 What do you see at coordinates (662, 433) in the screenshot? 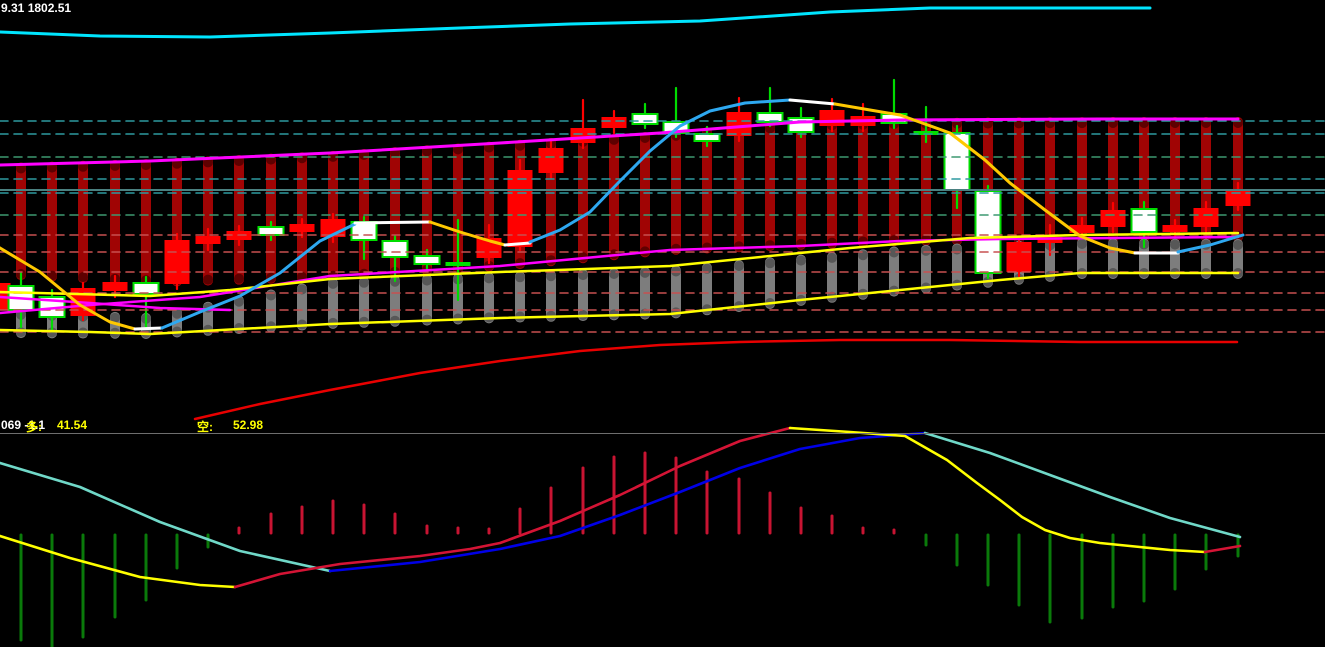
I see `panel-divider` at bounding box center [662, 433].